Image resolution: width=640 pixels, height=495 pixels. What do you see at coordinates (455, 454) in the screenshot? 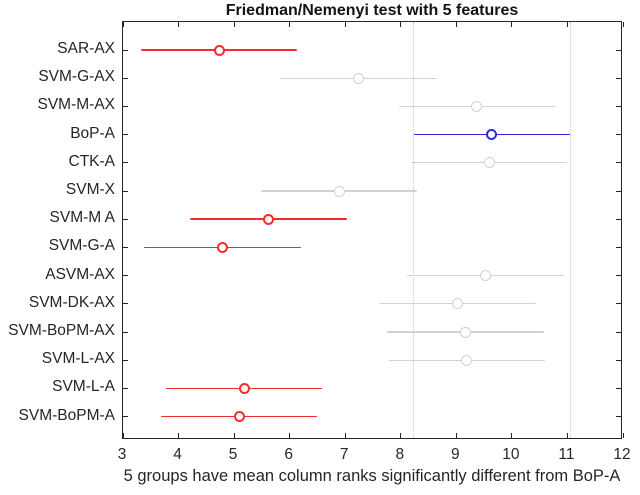
I see `x-tick-label: 9` at bounding box center [455, 454].